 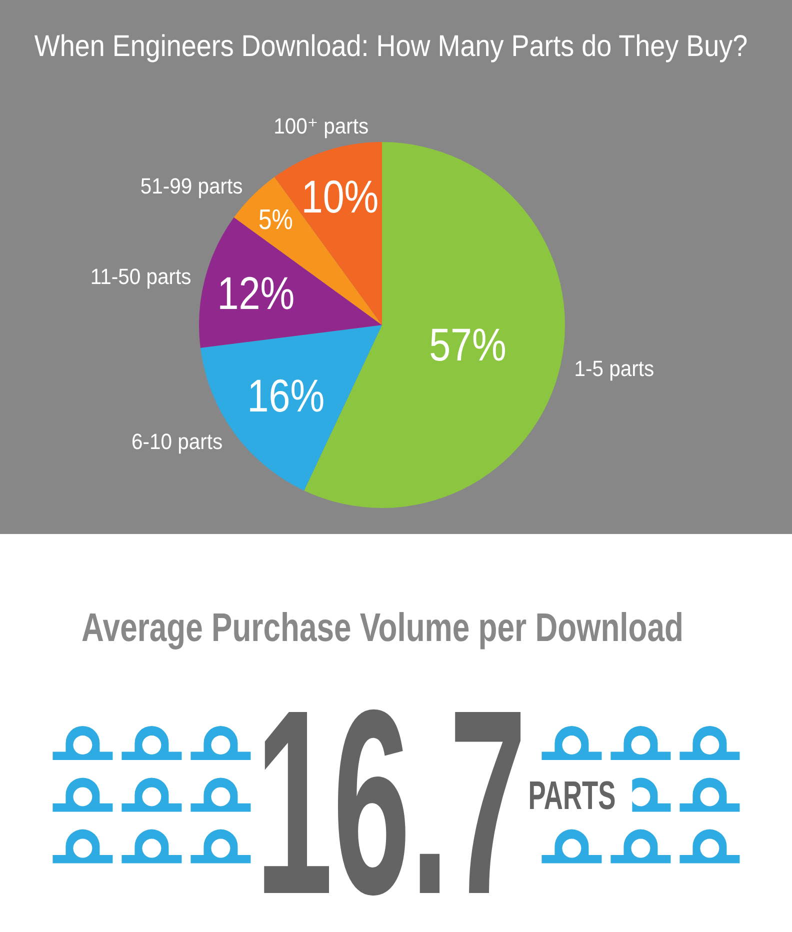 I want to click on data-label: 10%, so click(x=340, y=196).